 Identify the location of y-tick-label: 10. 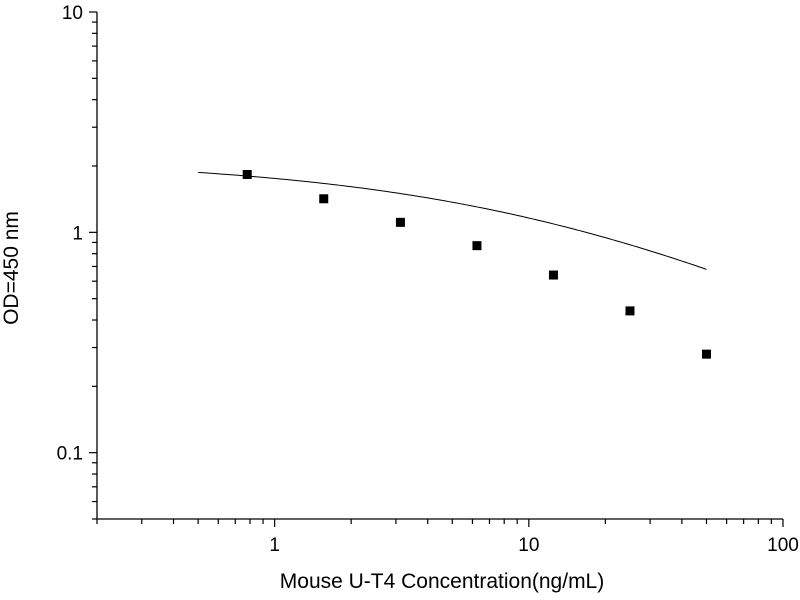
(72, 13).